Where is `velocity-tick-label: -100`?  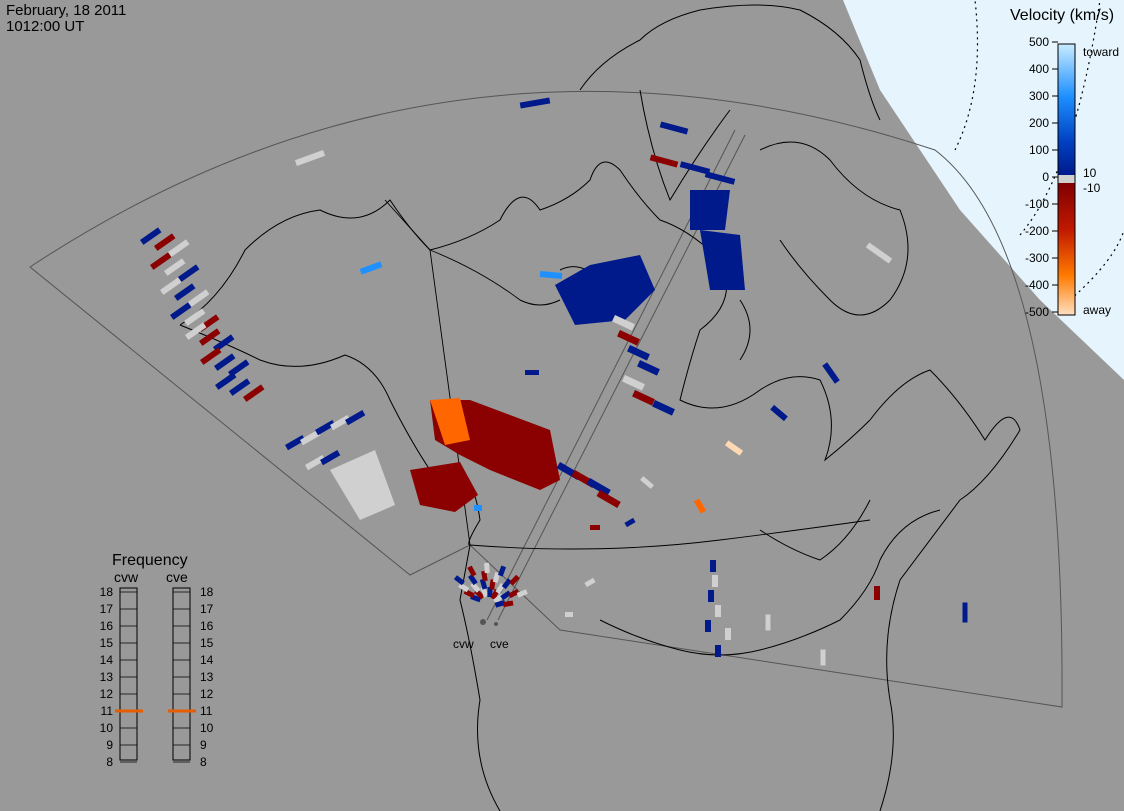
velocity-tick-label: -100 is located at coordinates (1037, 204).